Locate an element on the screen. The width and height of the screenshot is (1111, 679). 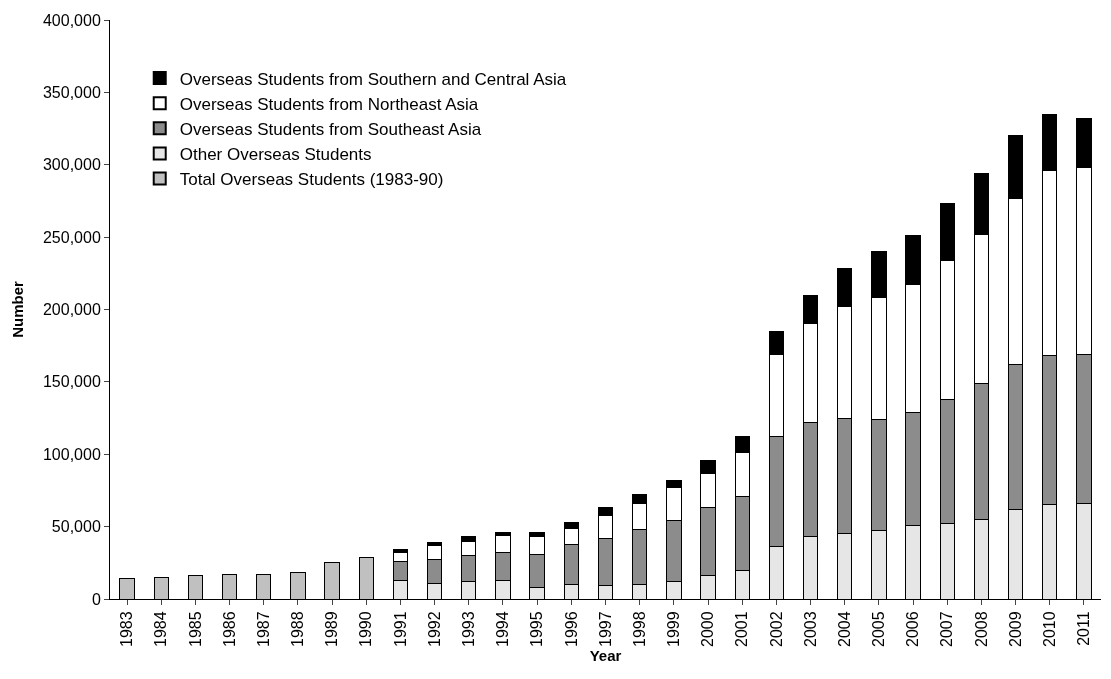
x-tick-label: 1994 is located at coordinates (503, 629).